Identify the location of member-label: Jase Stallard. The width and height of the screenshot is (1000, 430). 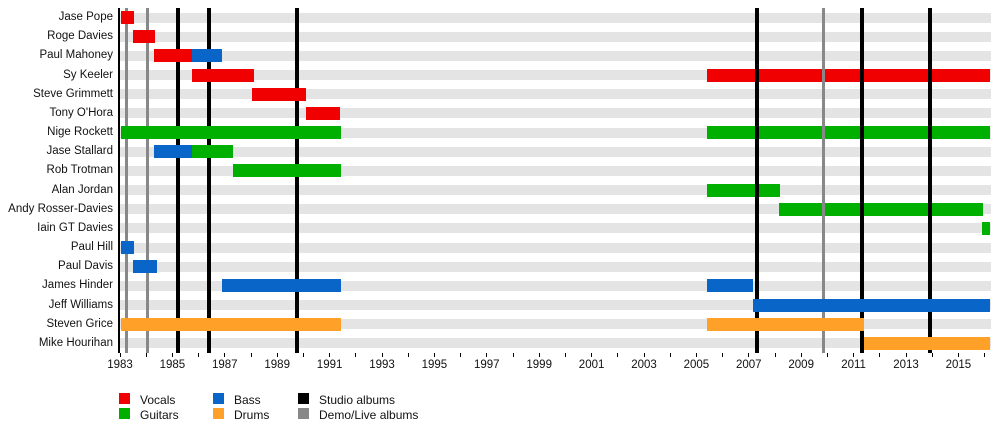
(79, 151).